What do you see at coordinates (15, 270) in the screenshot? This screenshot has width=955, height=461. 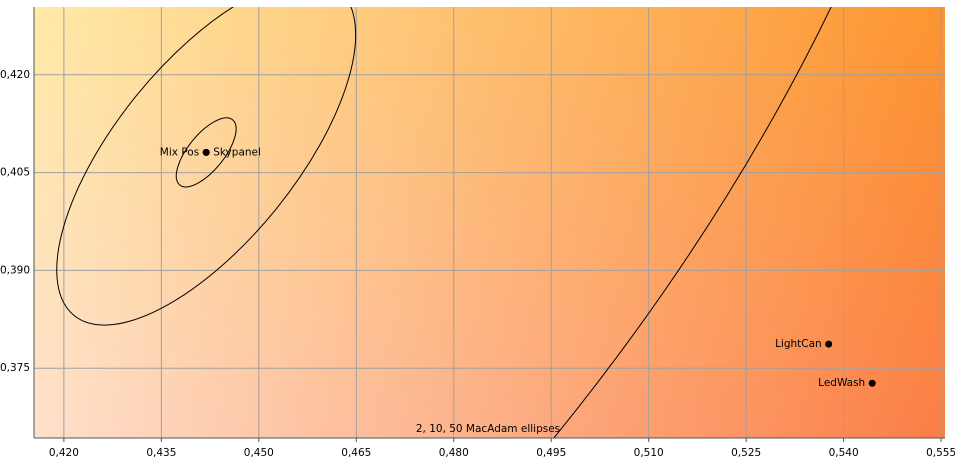 I see `y-tick-label: 0,390` at bounding box center [15, 270].